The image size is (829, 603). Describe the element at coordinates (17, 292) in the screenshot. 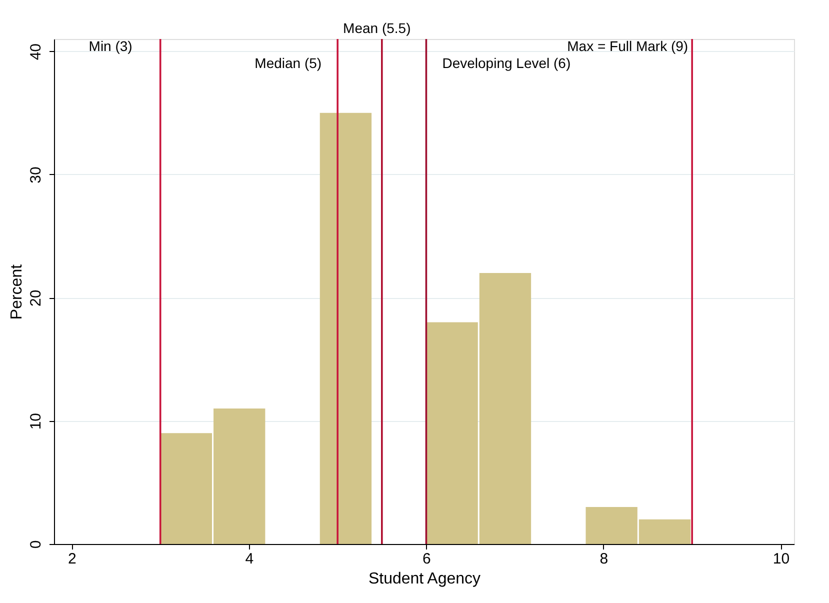

I see `y-axis-title: Percent` at that location.